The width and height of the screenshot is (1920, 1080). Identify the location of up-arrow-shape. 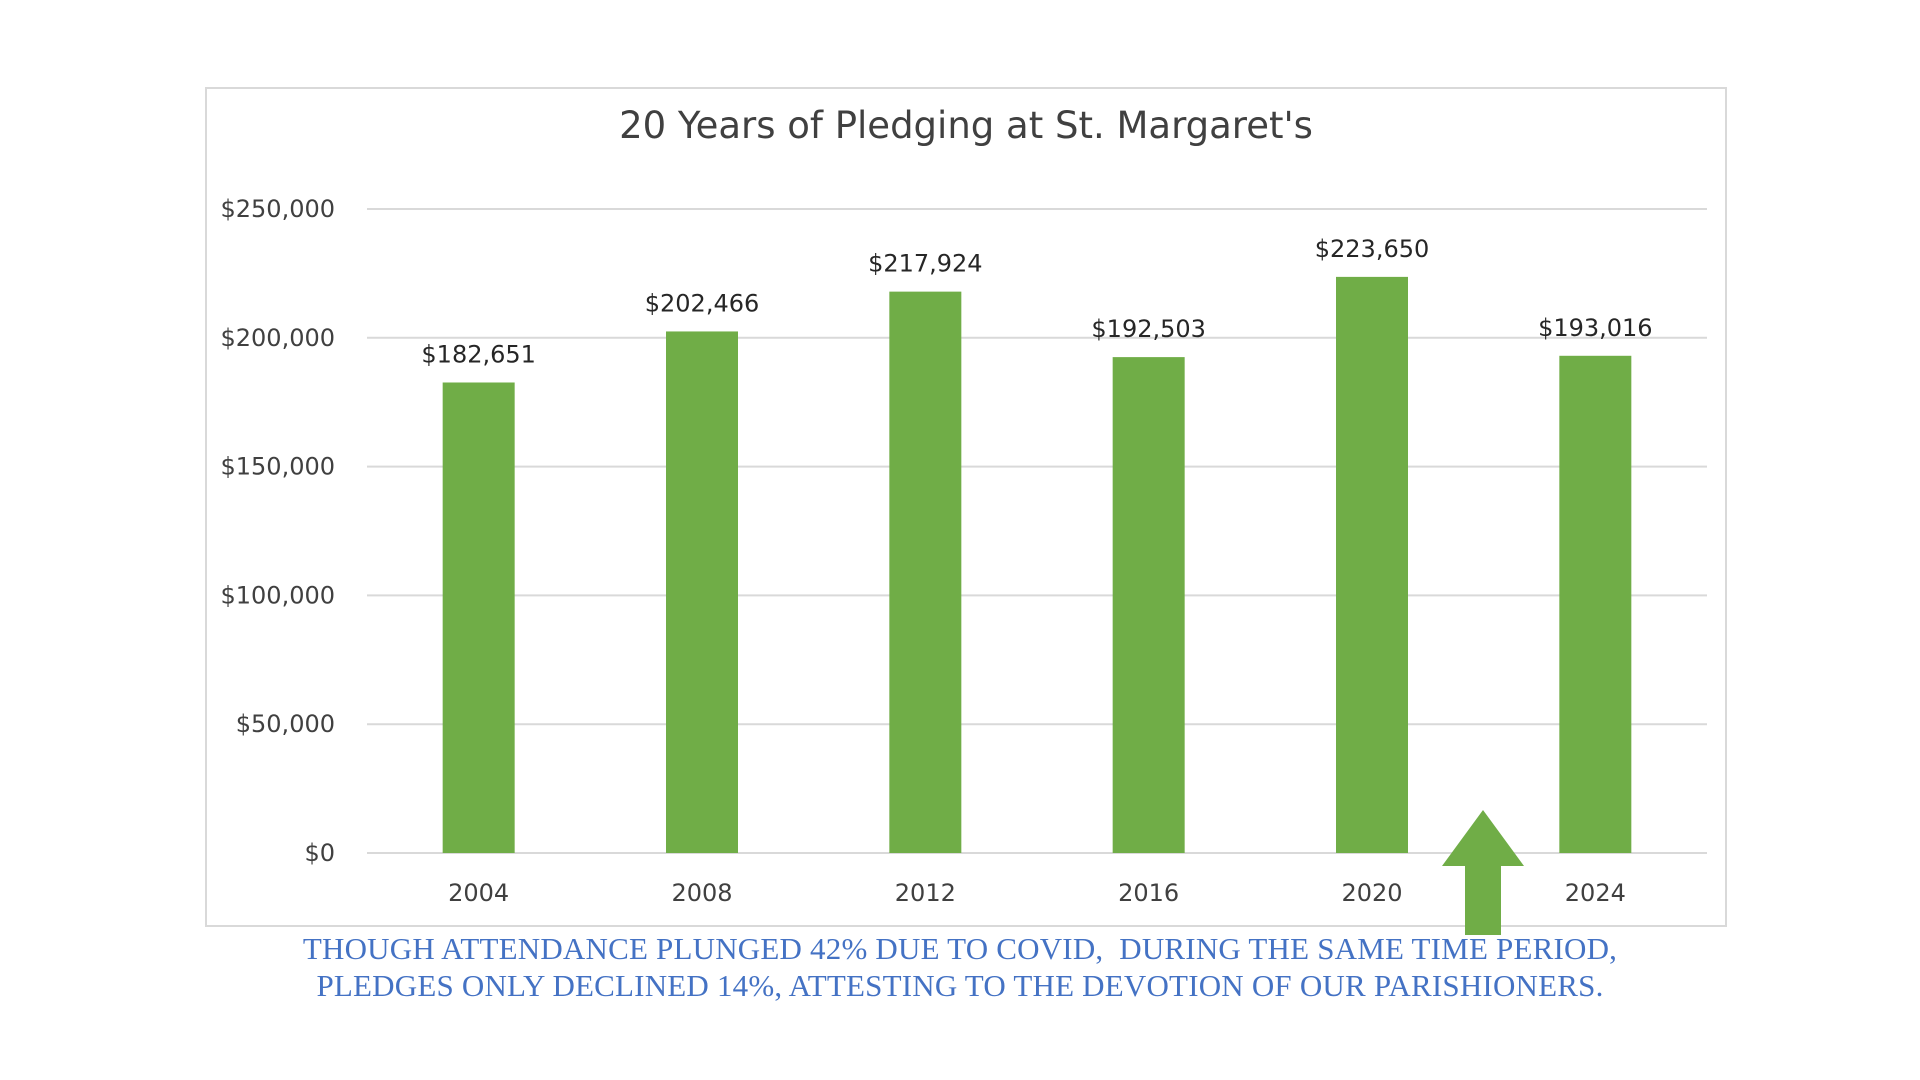
(1483, 872).